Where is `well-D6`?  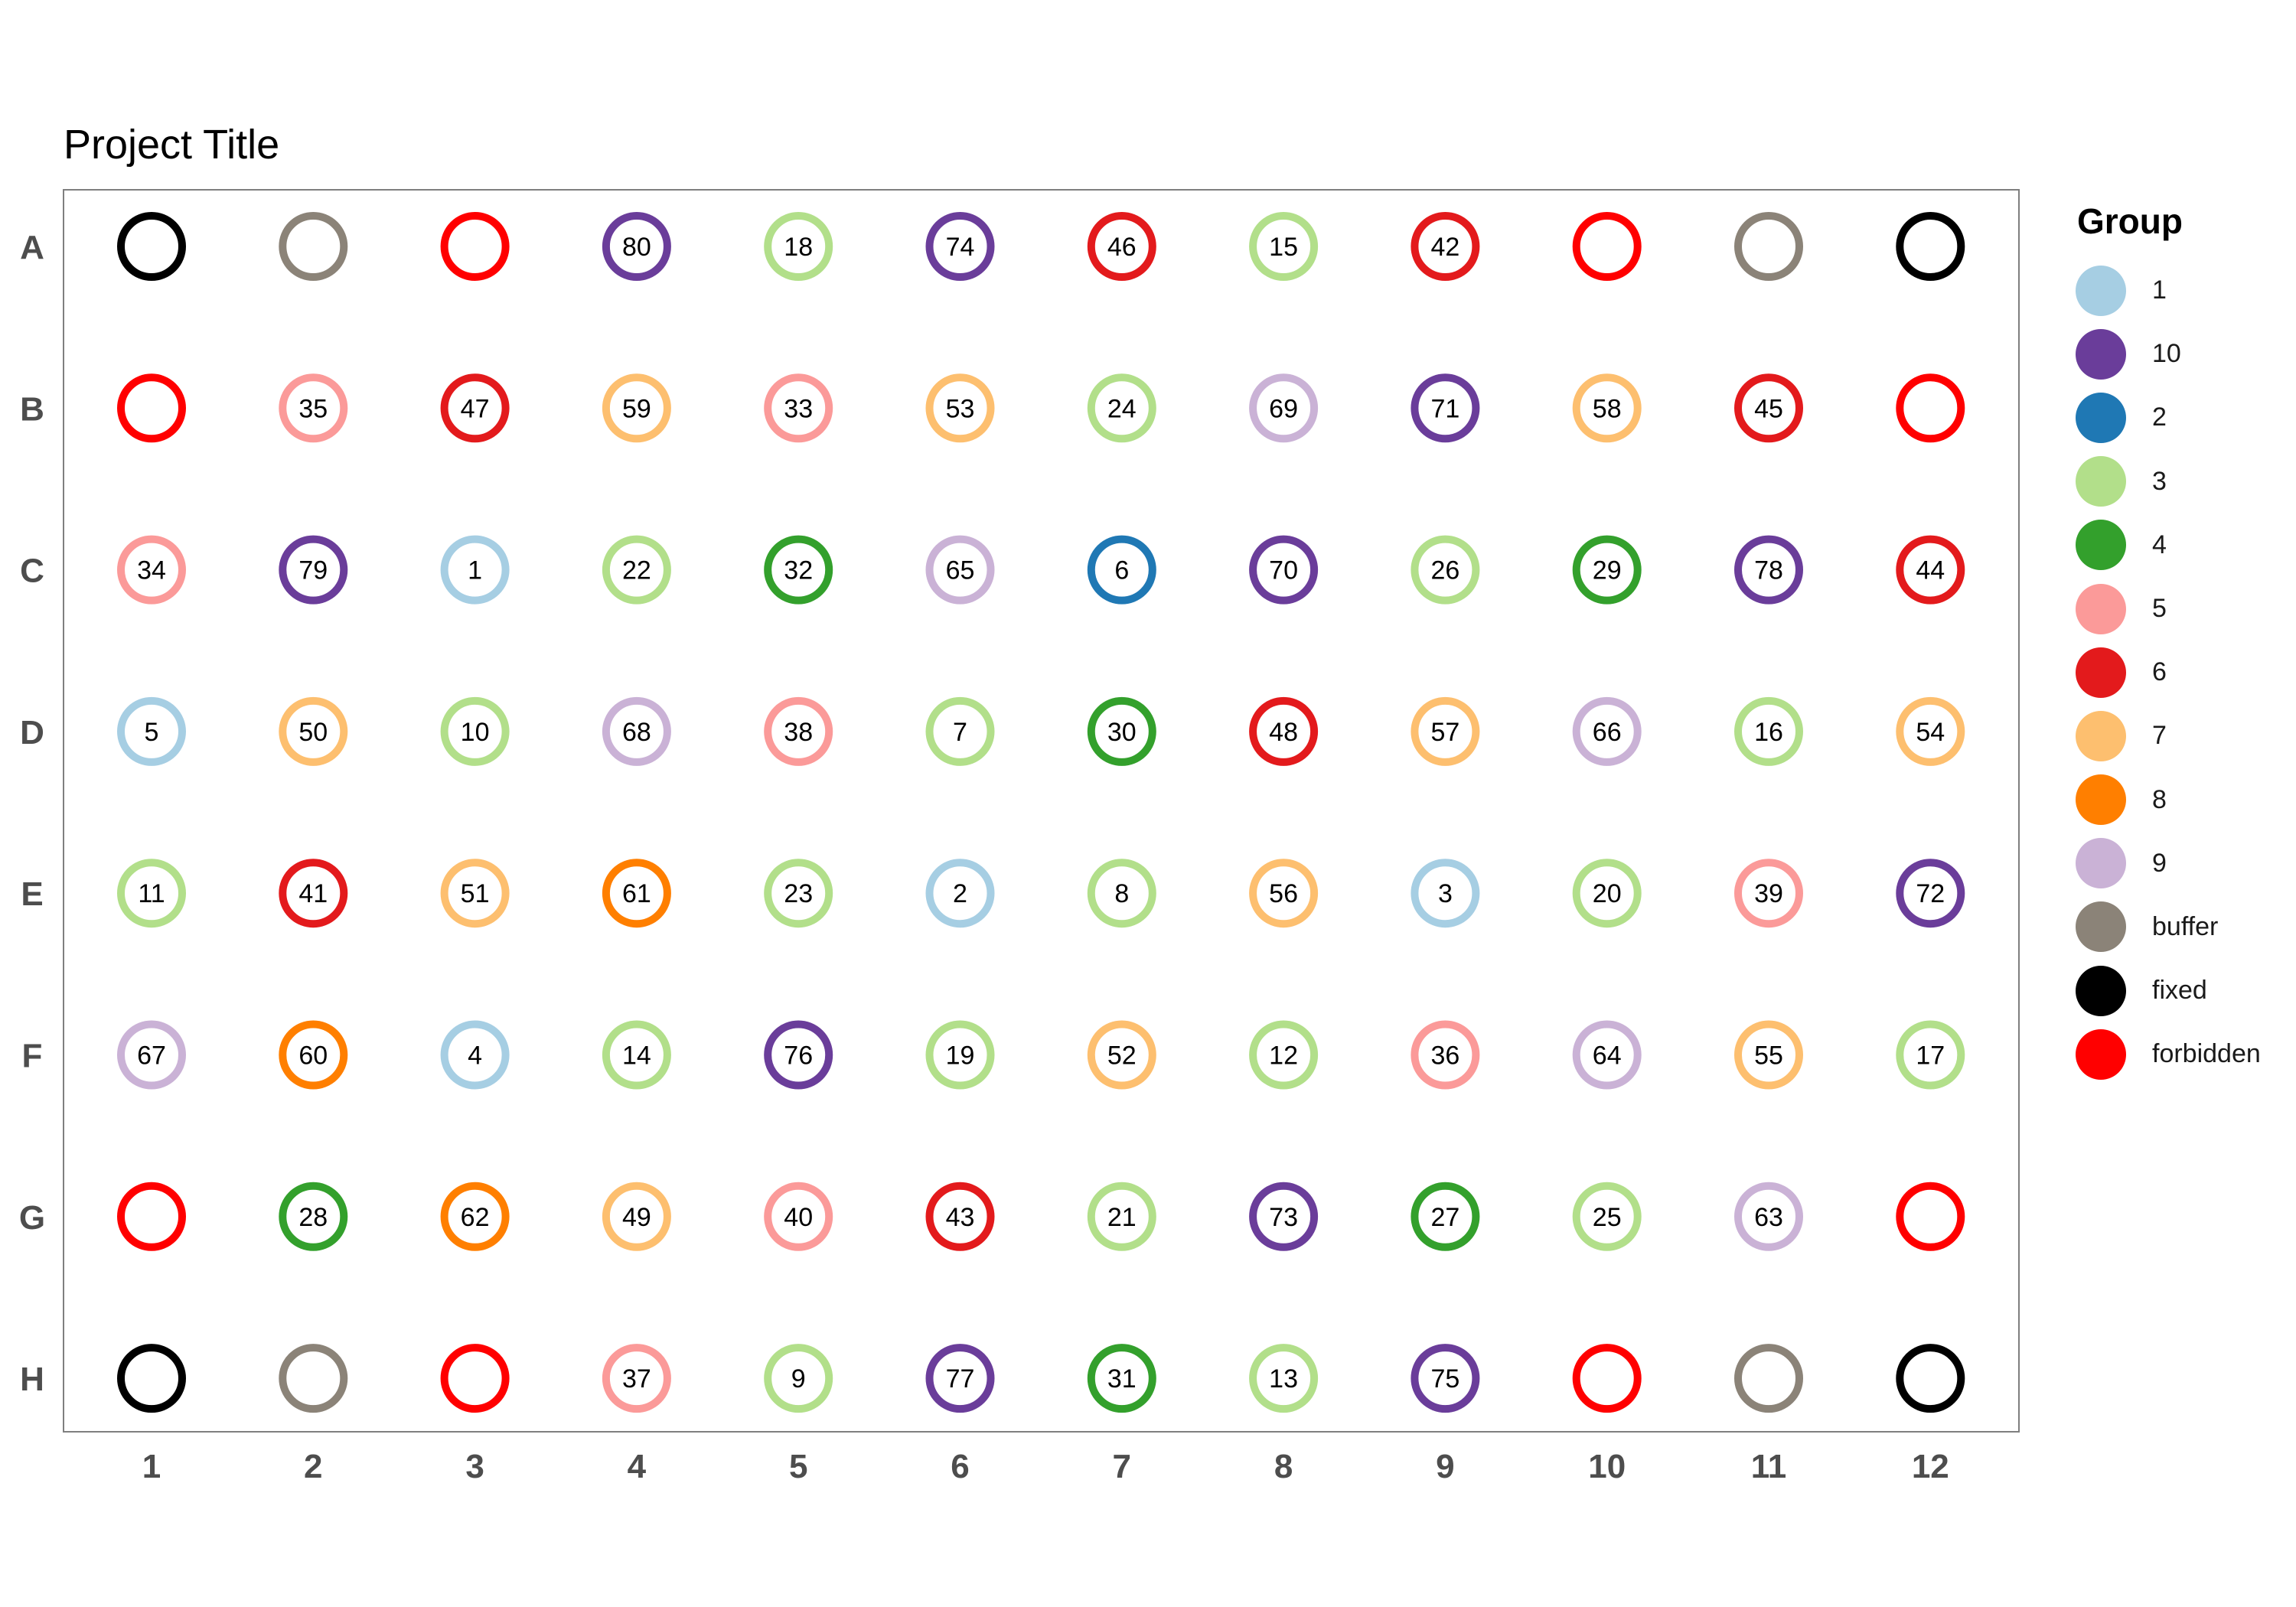
well-D6 is located at coordinates (960, 731).